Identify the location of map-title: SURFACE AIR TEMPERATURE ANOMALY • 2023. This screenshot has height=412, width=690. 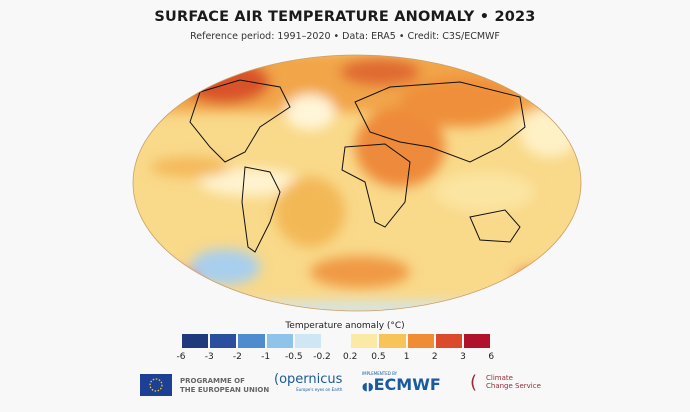
(345, 17).